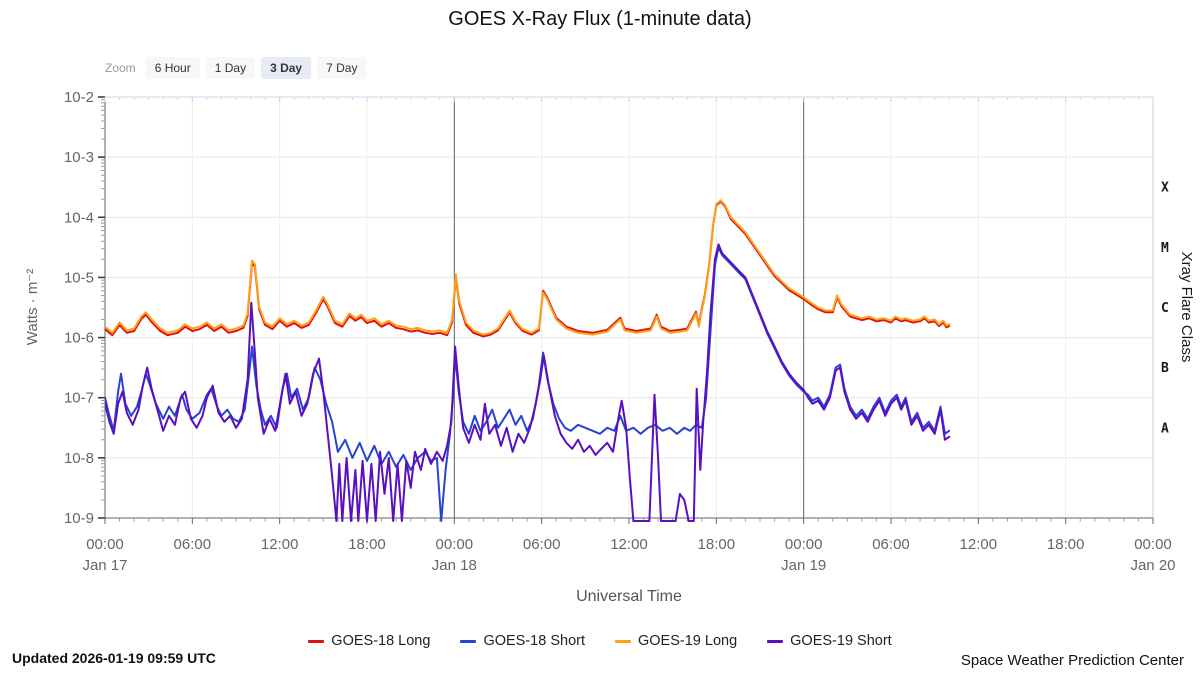 This screenshot has height=675, width=1200. I want to click on legend-item-goes-18-long: GOES-18 Long, so click(369, 641).